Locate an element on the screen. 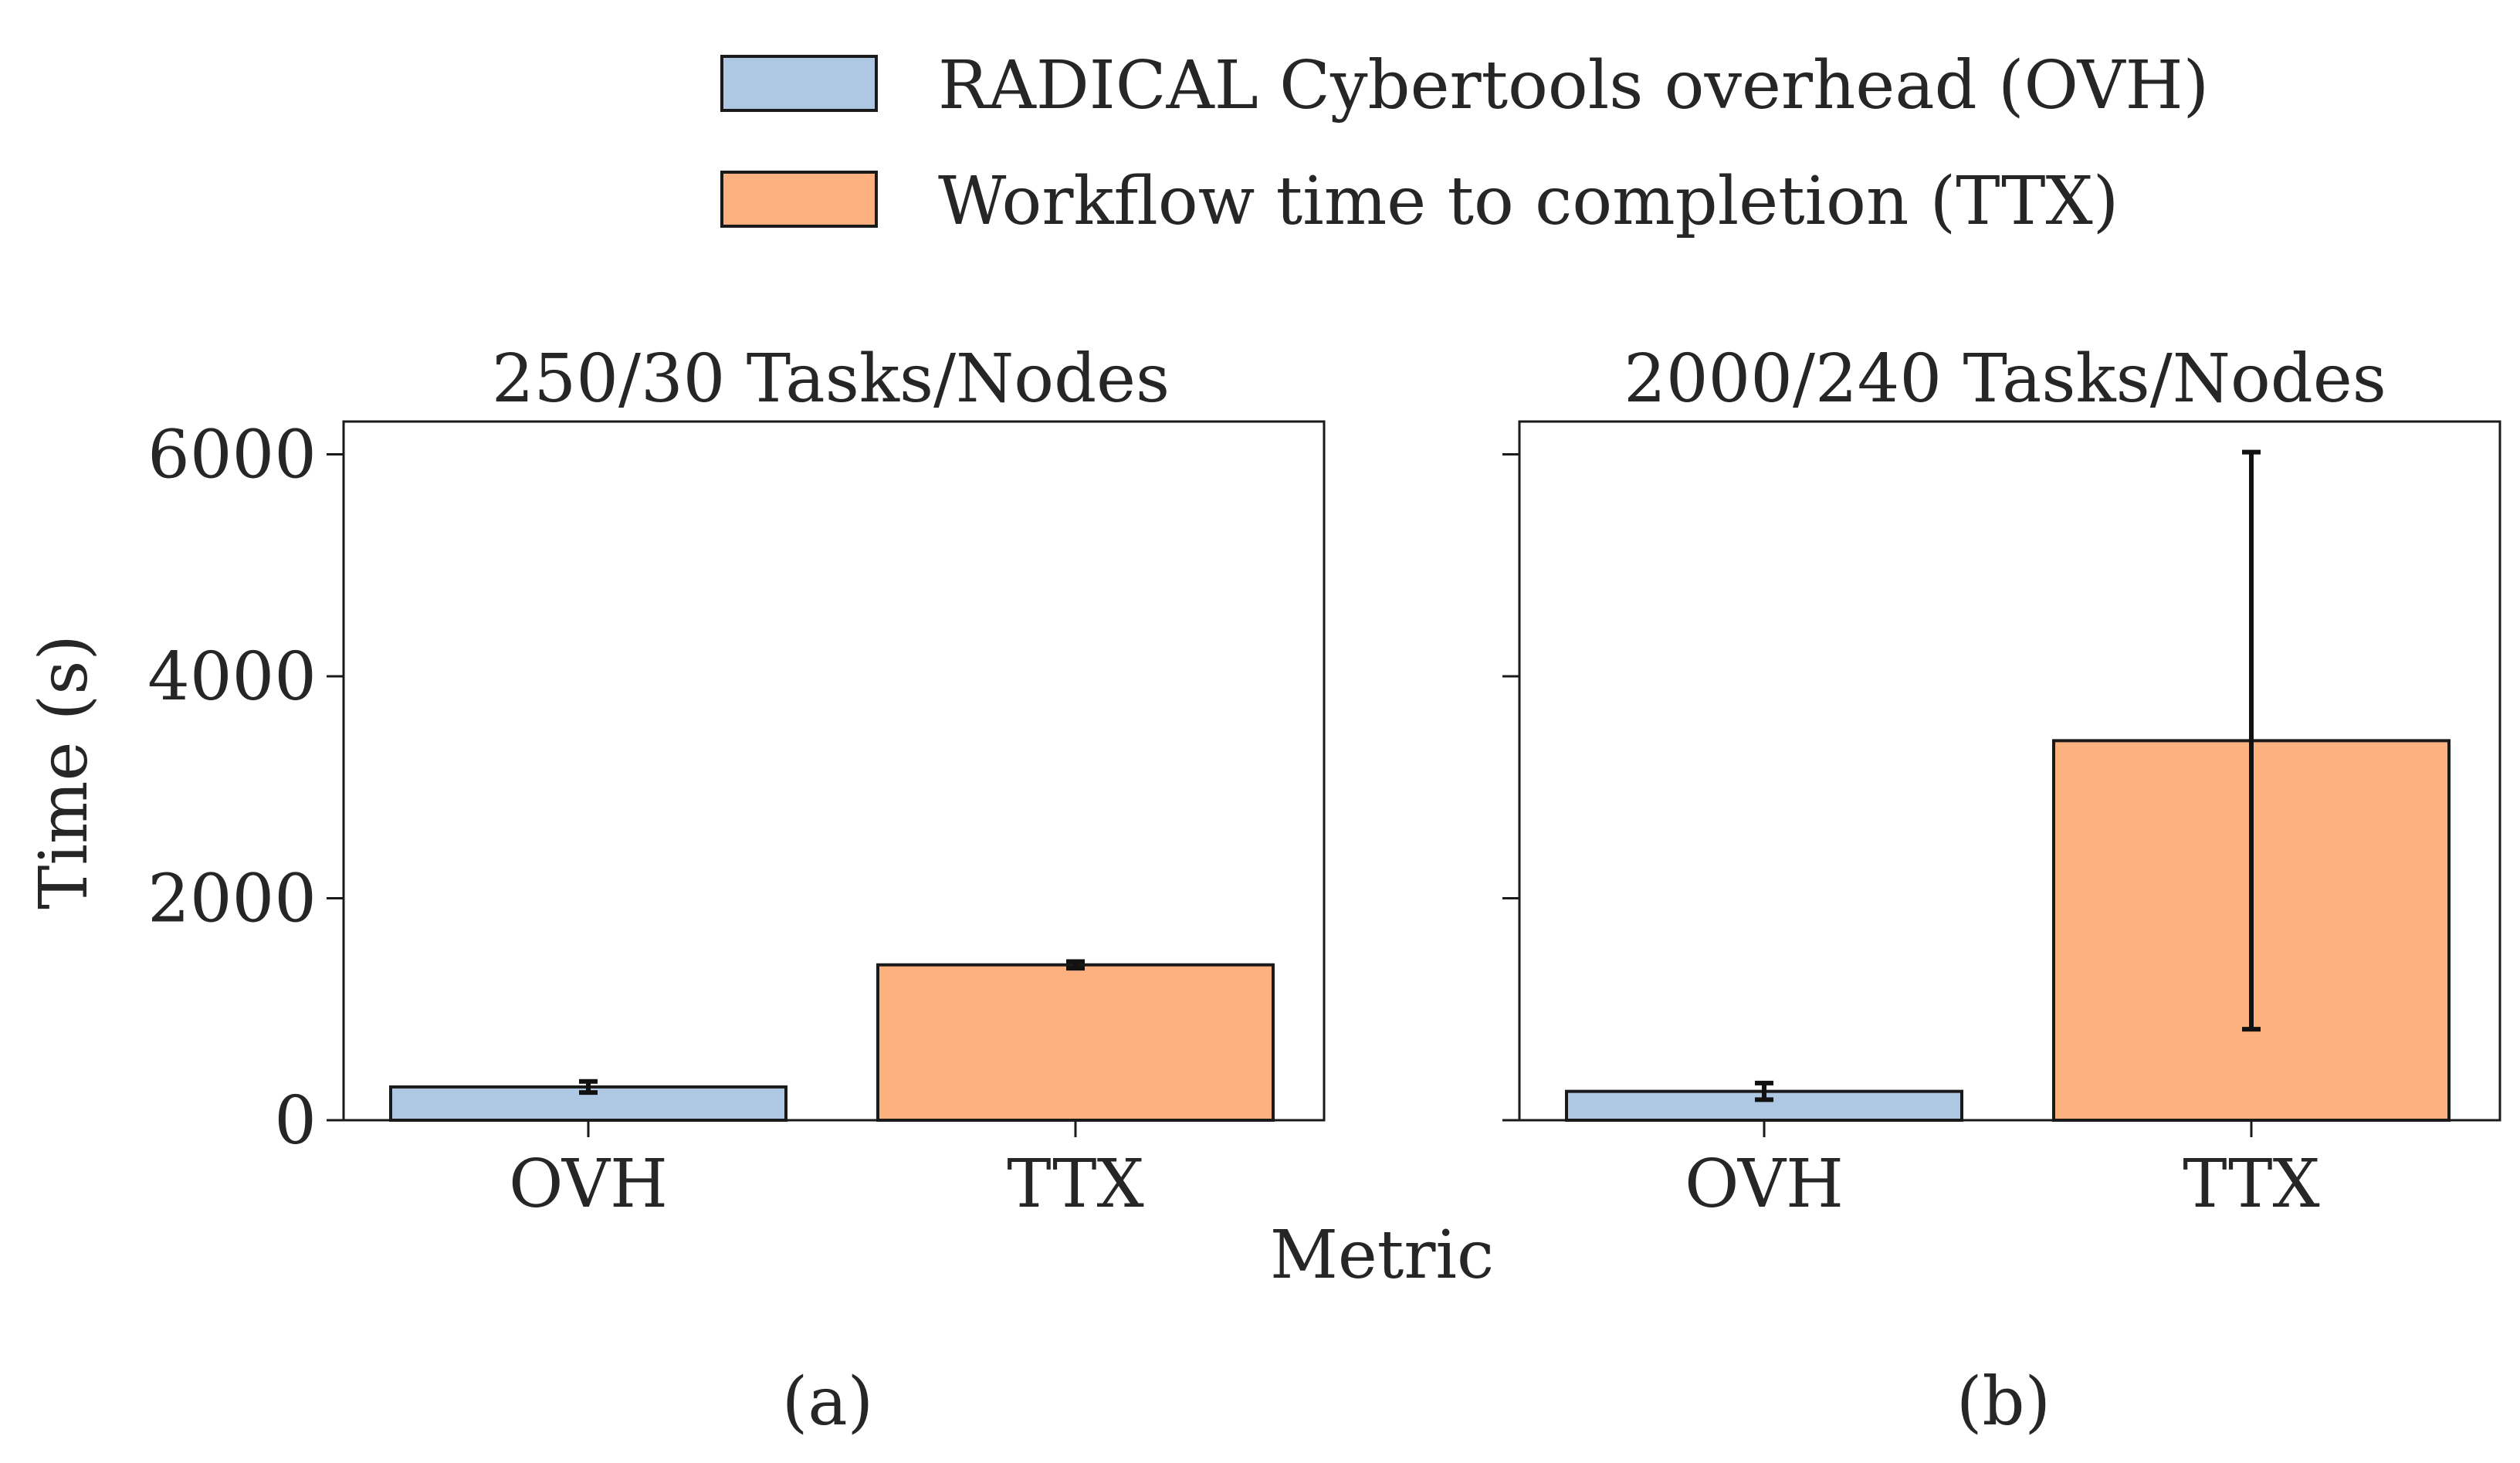 The image size is (2520, 1463). panel-a-ytick-label: 0 is located at coordinates (295, 1121).